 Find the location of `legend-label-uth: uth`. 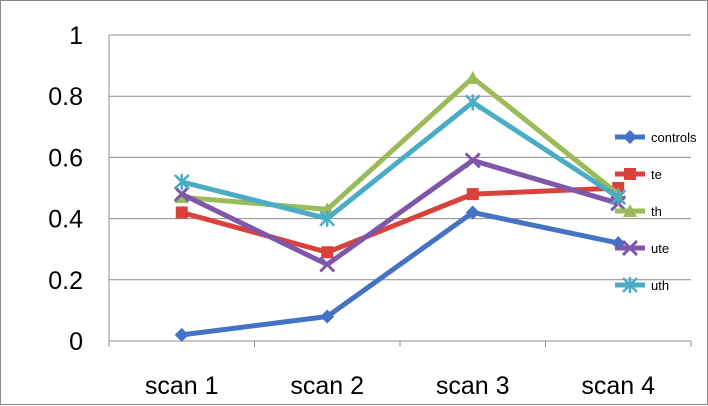

legend-label-uth: uth is located at coordinates (660, 285).